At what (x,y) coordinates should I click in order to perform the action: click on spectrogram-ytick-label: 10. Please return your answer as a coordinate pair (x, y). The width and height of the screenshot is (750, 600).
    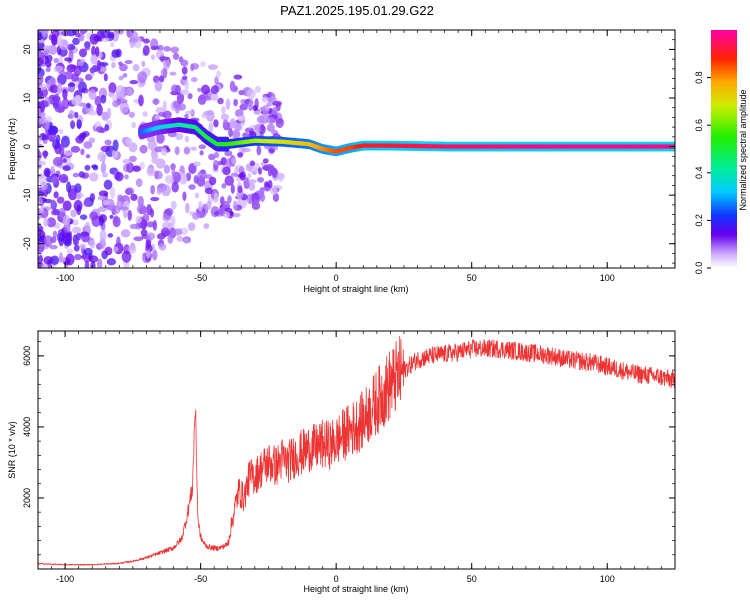
    Looking at the image, I should click on (27, 98).